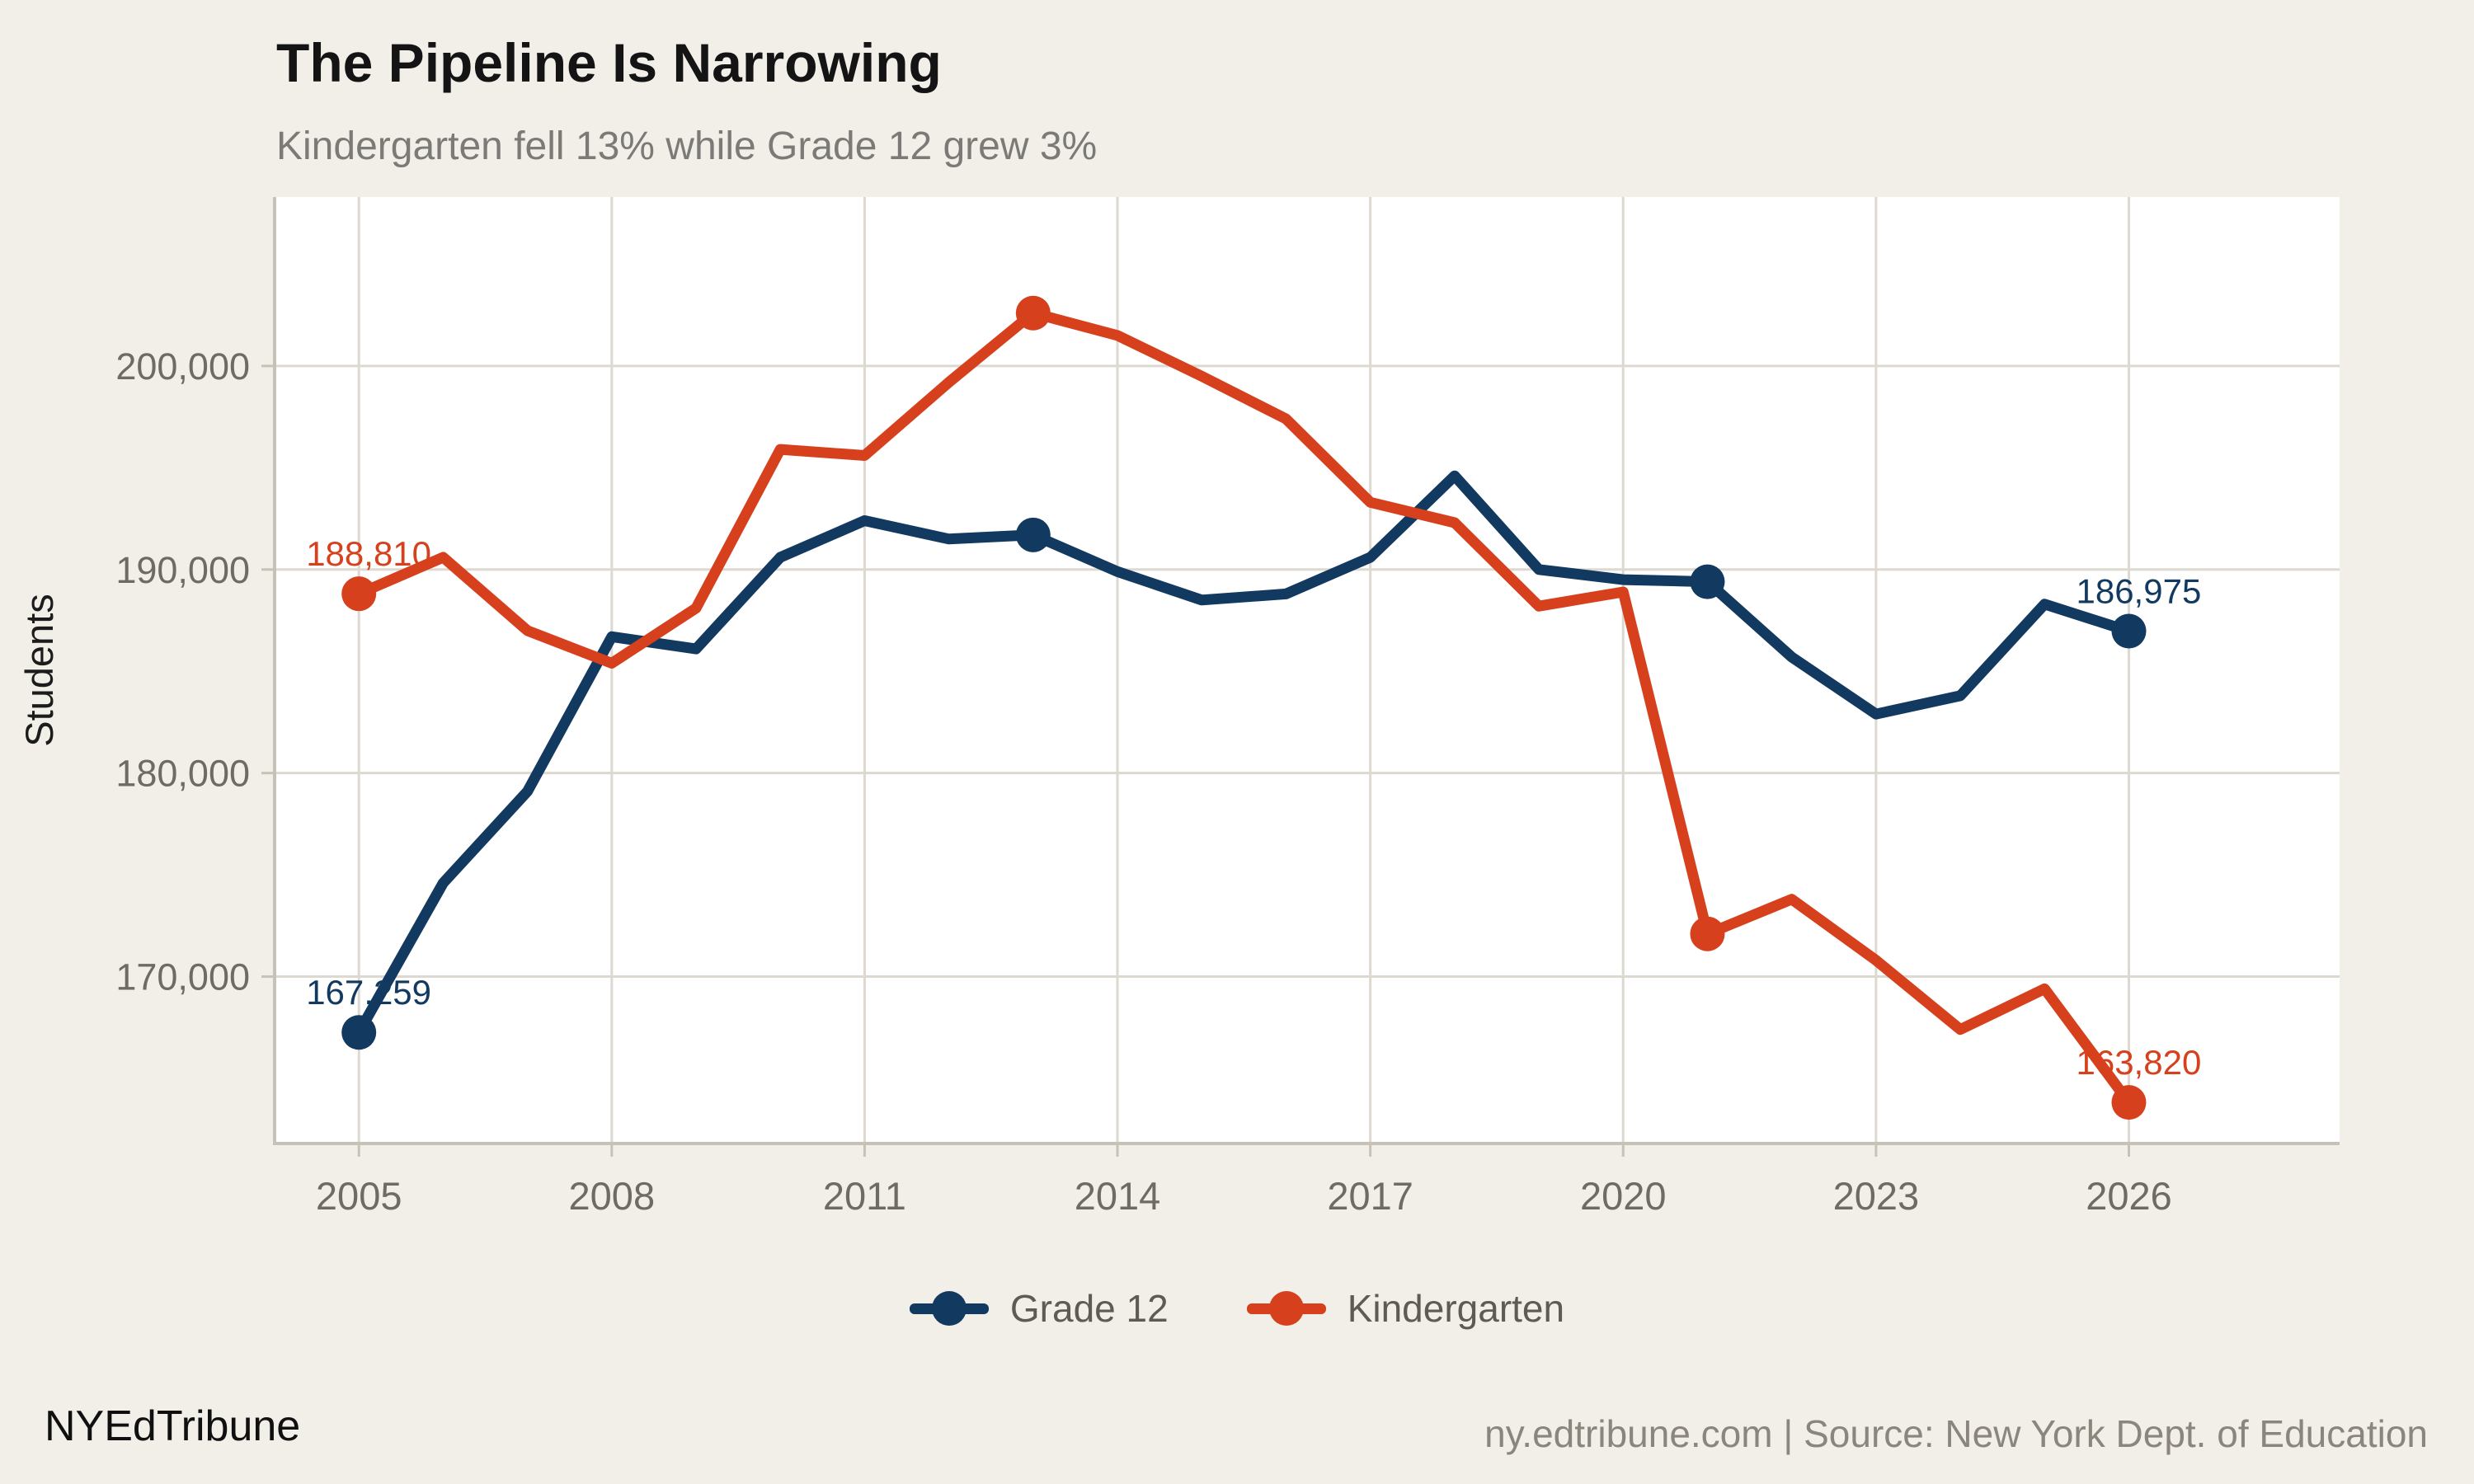  I want to click on x-tick-label-2023: 2023, so click(1876, 1196).